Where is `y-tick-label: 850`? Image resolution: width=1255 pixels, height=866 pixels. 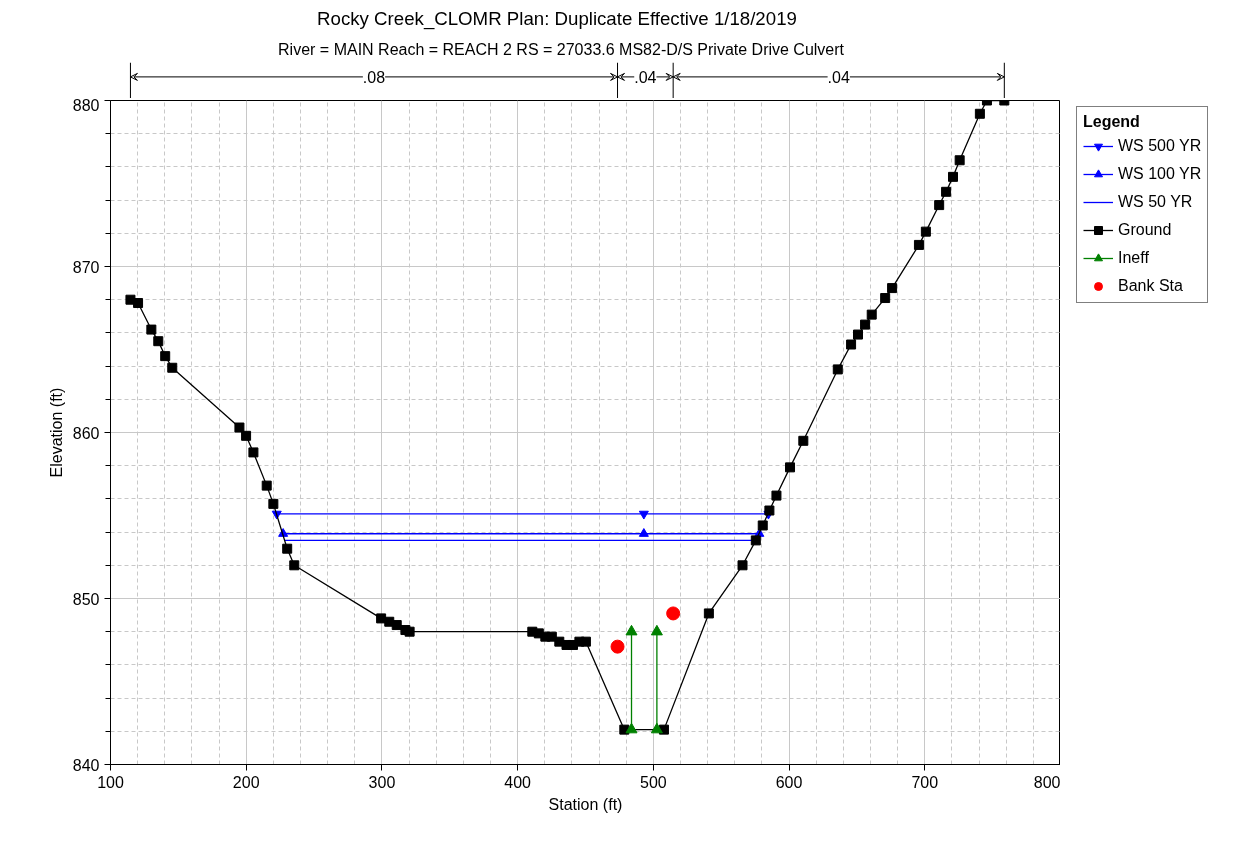 y-tick-label: 850 is located at coordinates (86, 599).